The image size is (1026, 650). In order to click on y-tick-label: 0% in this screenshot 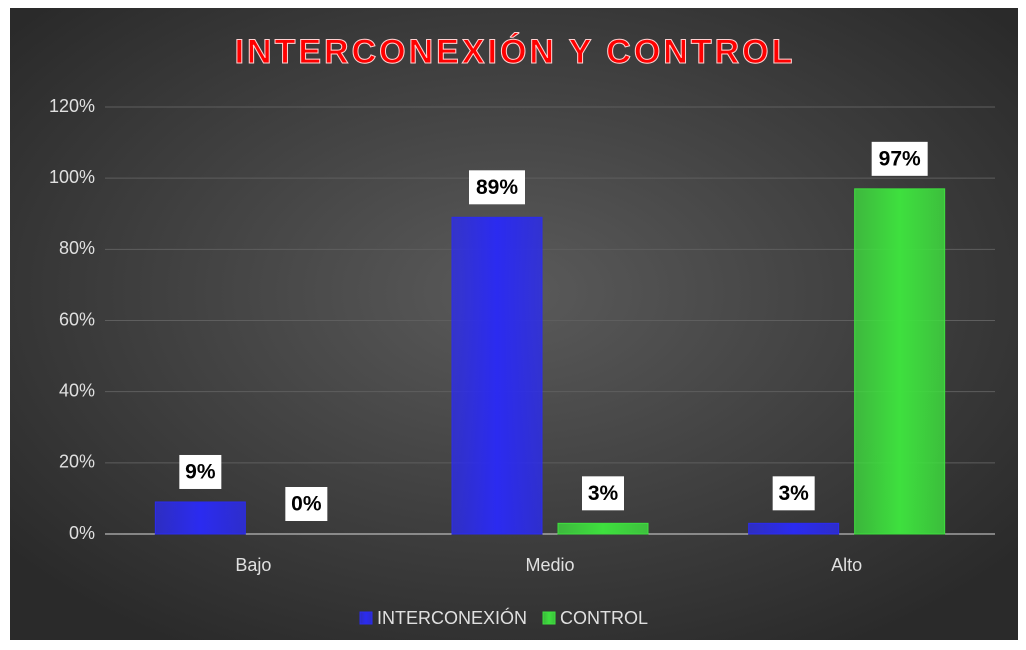, I will do `click(82, 533)`.